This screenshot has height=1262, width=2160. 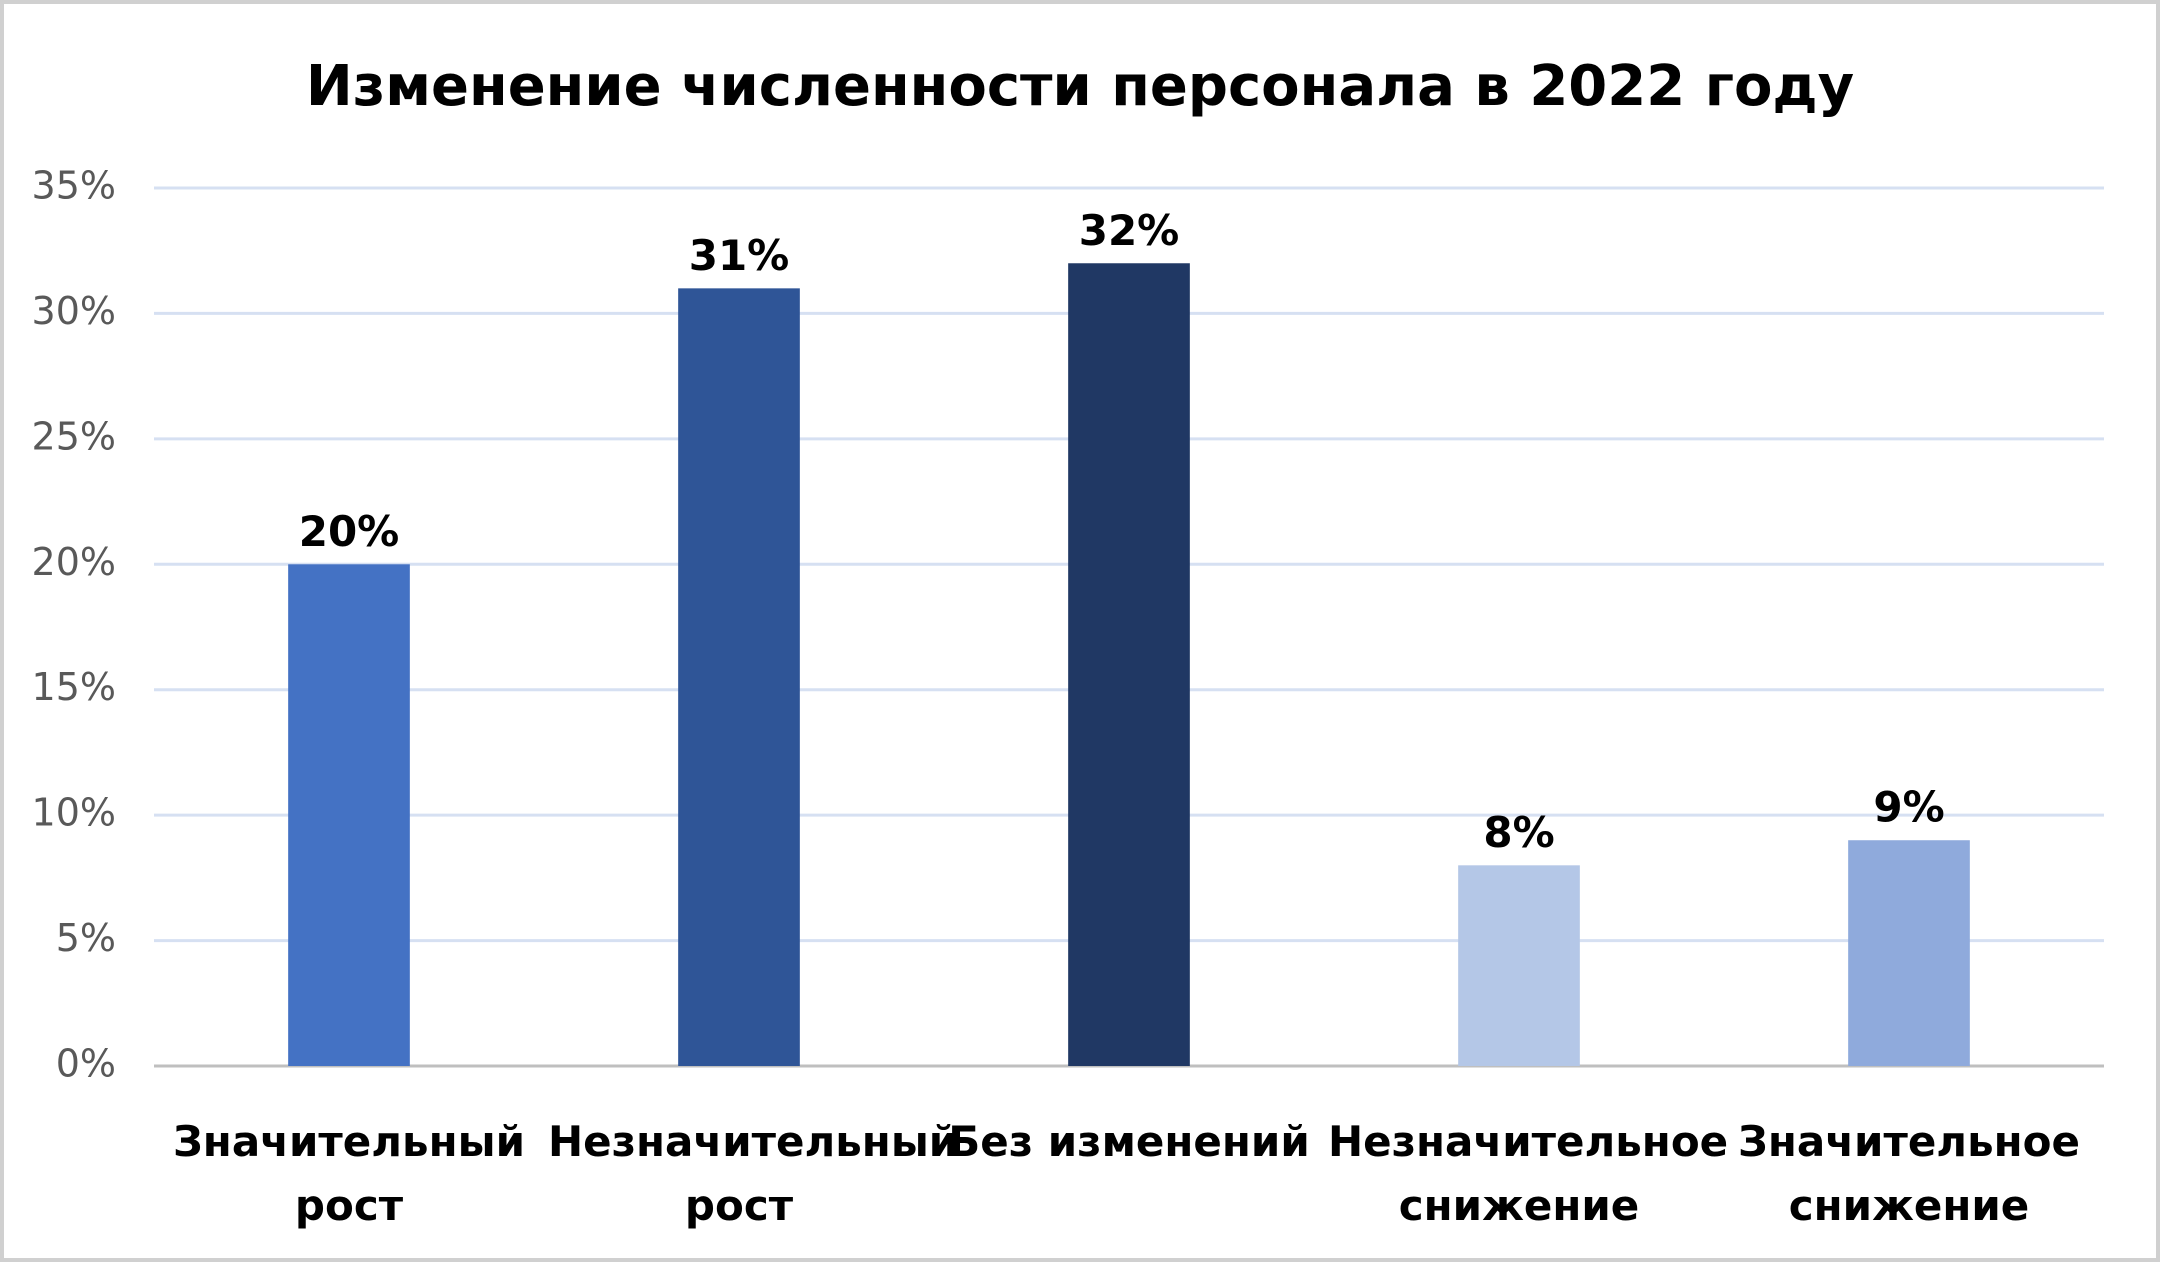 I want to click on y-tick-label: 30%, so click(x=74, y=311).